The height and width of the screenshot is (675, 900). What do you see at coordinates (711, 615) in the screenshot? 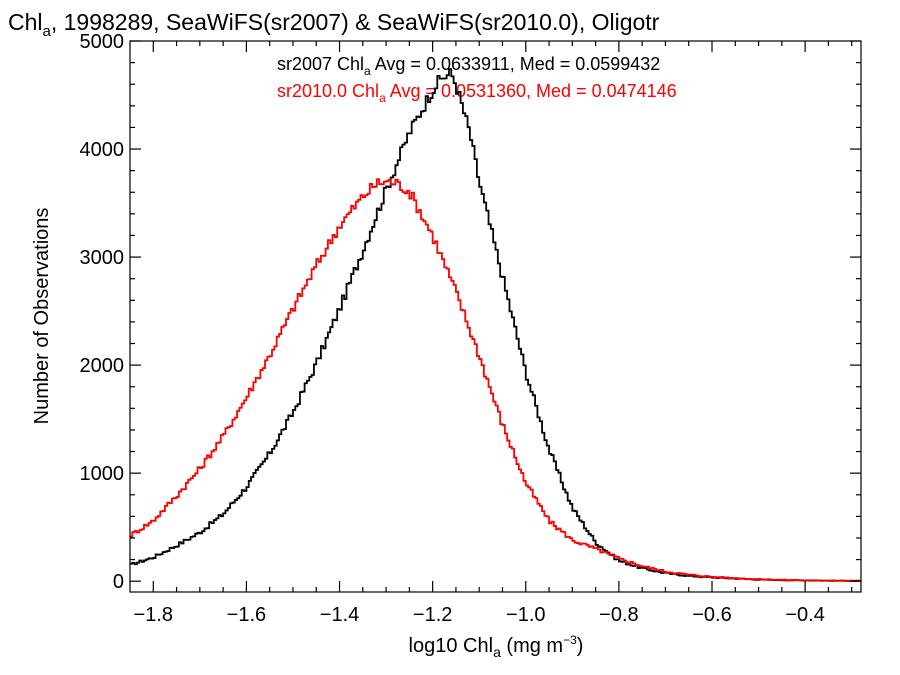
I see `x-tick-label: −0.6` at bounding box center [711, 615].